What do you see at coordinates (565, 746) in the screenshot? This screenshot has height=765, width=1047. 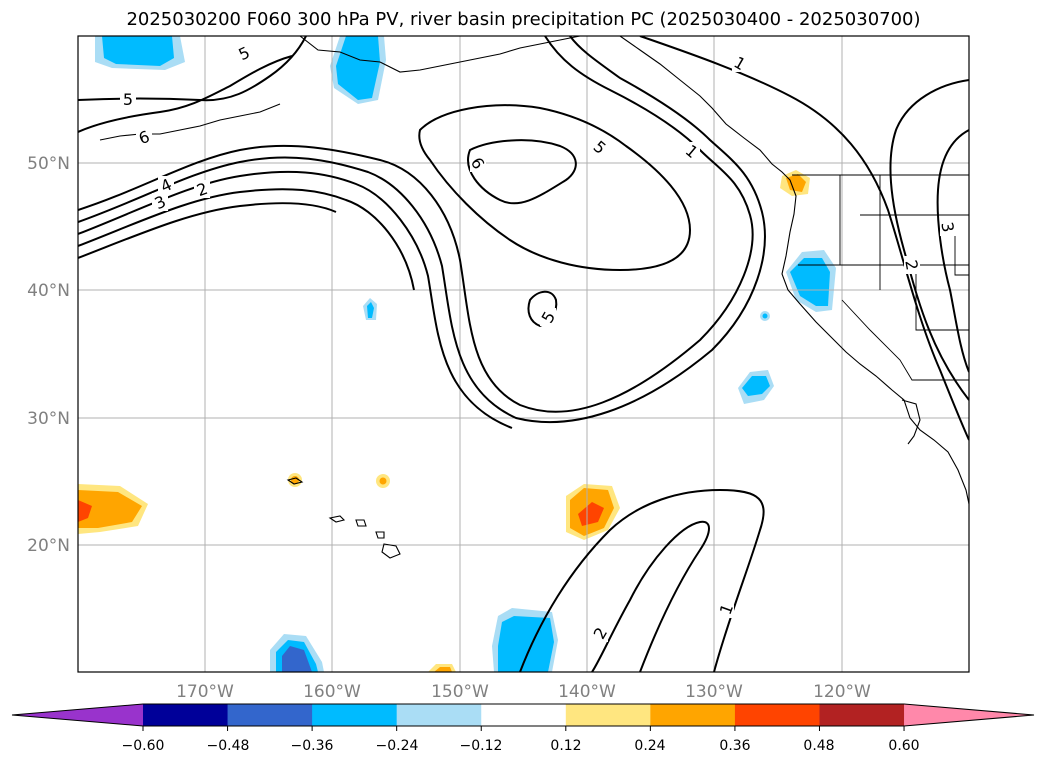 I see `colorbar-tick-label: 0.12` at bounding box center [565, 746].